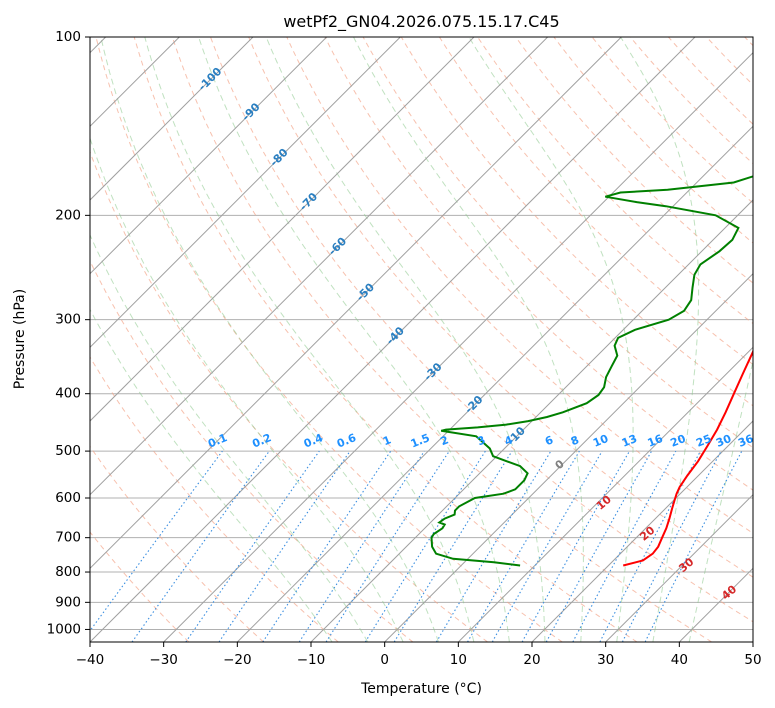 Image resolution: width=775 pixels, height=708 pixels. I want to click on mixing-ratio-label: 25, so click(703, 441).